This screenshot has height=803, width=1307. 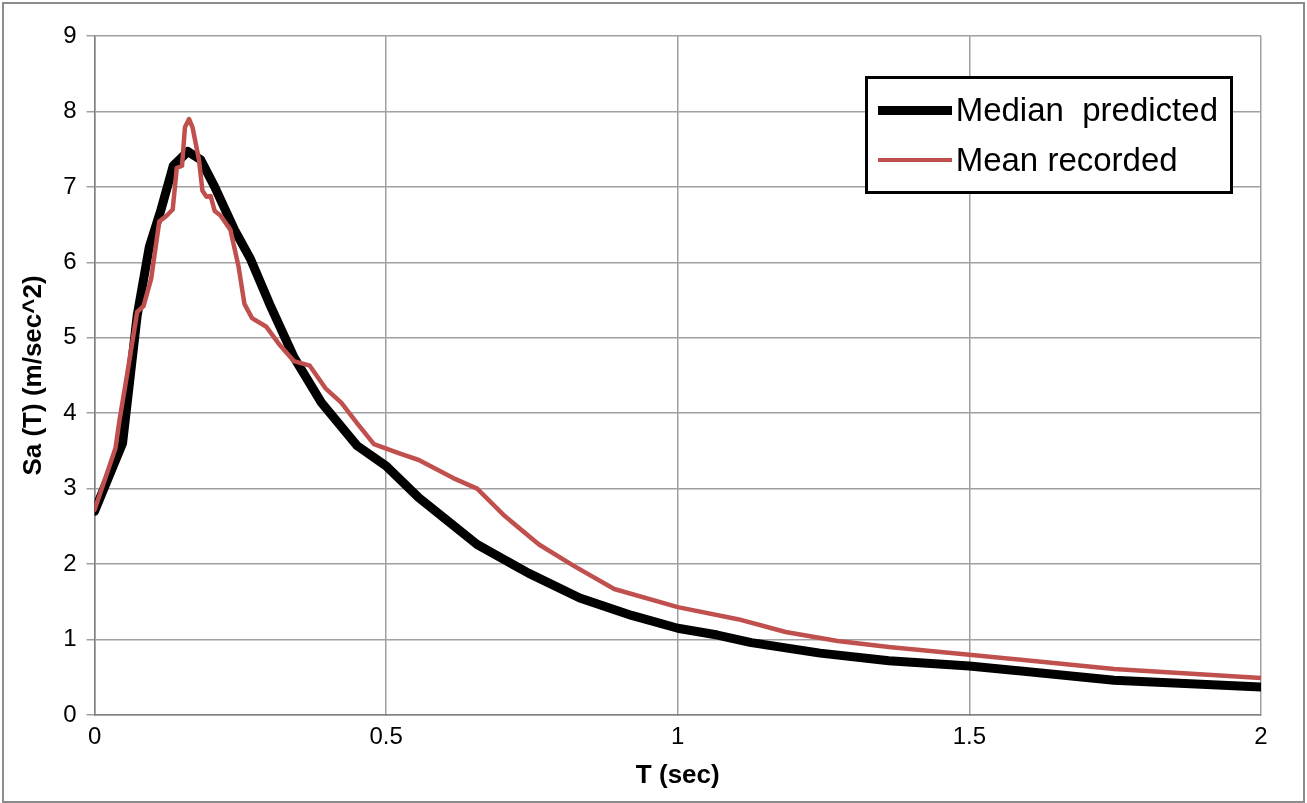 I want to click on y-tick-label: 4, so click(x=70, y=411).